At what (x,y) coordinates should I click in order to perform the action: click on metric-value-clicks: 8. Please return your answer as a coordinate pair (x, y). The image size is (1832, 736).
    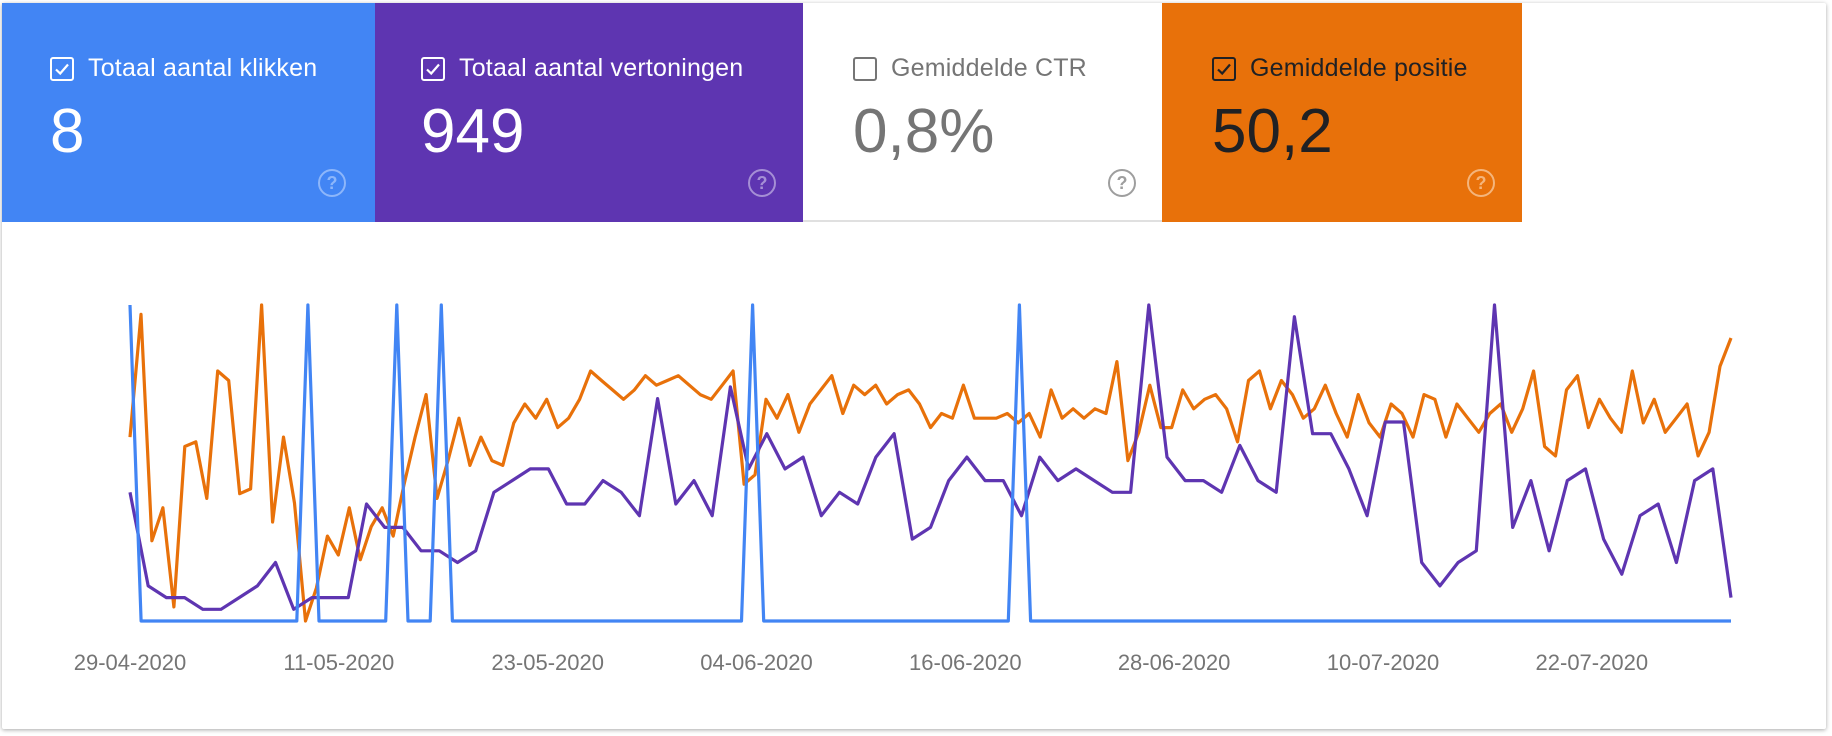
    Looking at the image, I should click on (67, 131).